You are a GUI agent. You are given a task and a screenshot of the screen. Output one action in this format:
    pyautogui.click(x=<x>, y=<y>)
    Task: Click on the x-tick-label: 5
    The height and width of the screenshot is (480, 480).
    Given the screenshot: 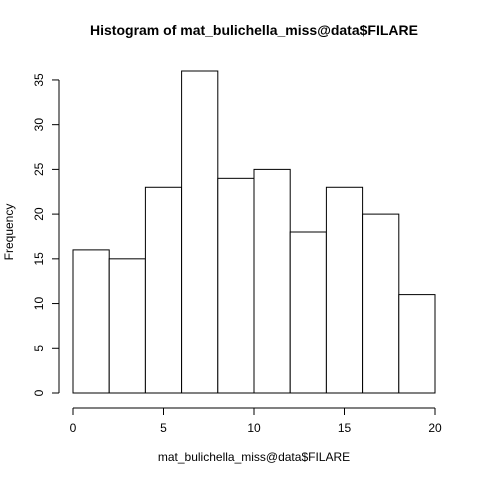 What is the action you would take?
    pyautogui.click(x=163, y=428)
    